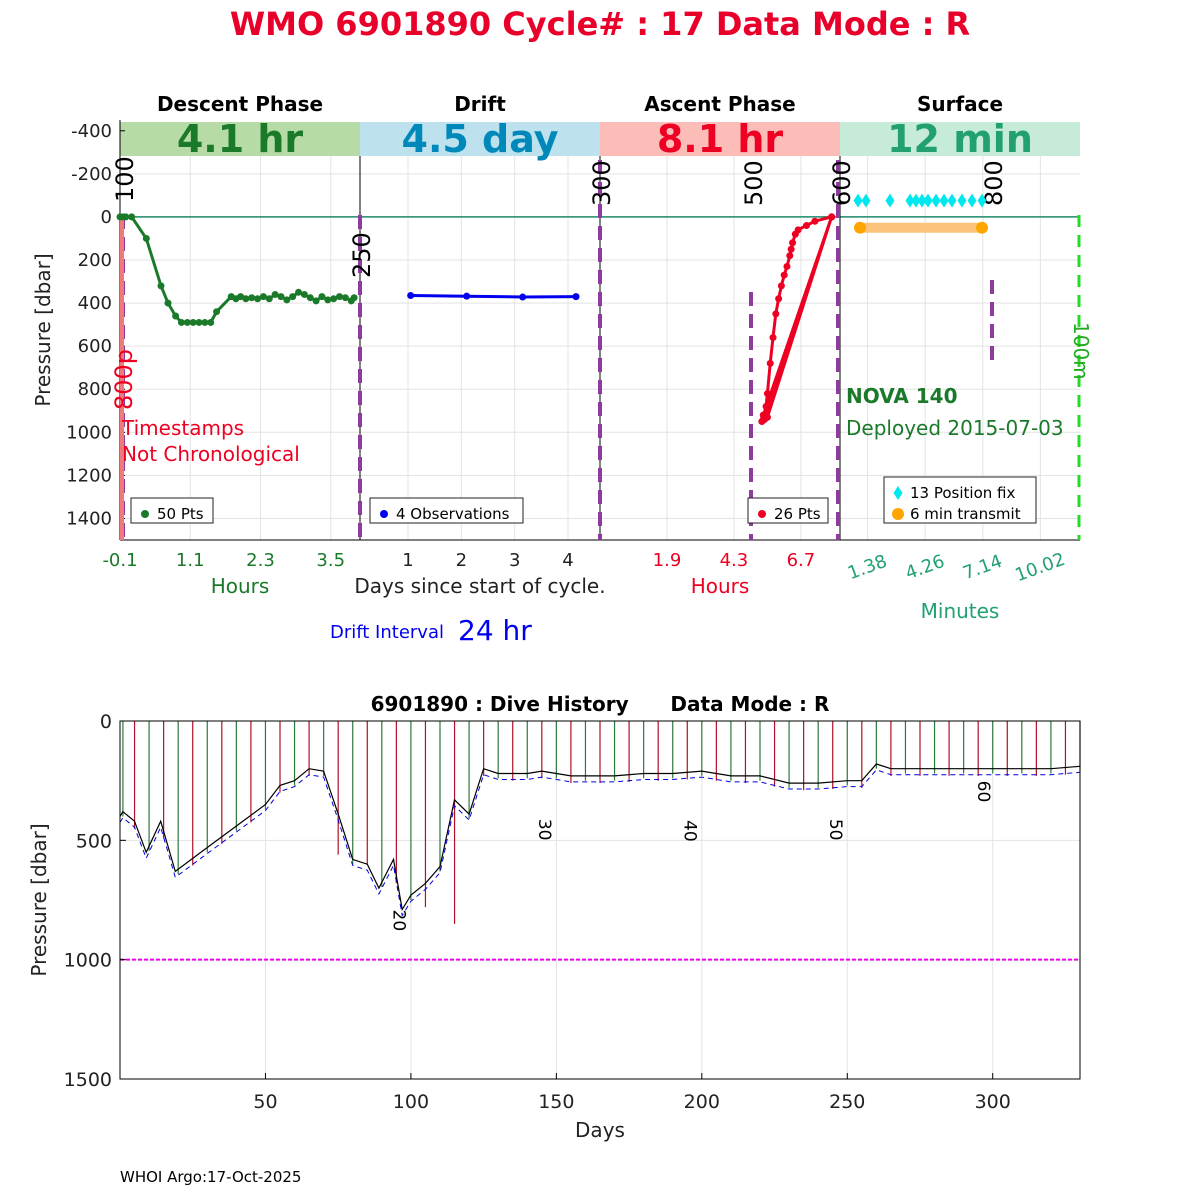  What do you see at coordinates (797, 514) in the screenshot?
I see `legend-label: 26 Pts` at bounding box center [797, 514].